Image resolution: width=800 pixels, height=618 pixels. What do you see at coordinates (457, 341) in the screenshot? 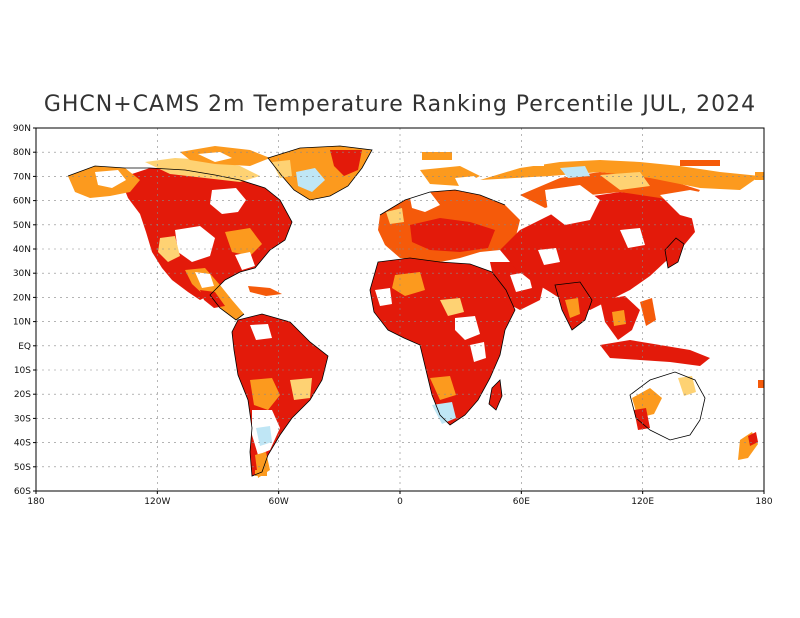
I see `africa-region` at bounding box center [457, 341].